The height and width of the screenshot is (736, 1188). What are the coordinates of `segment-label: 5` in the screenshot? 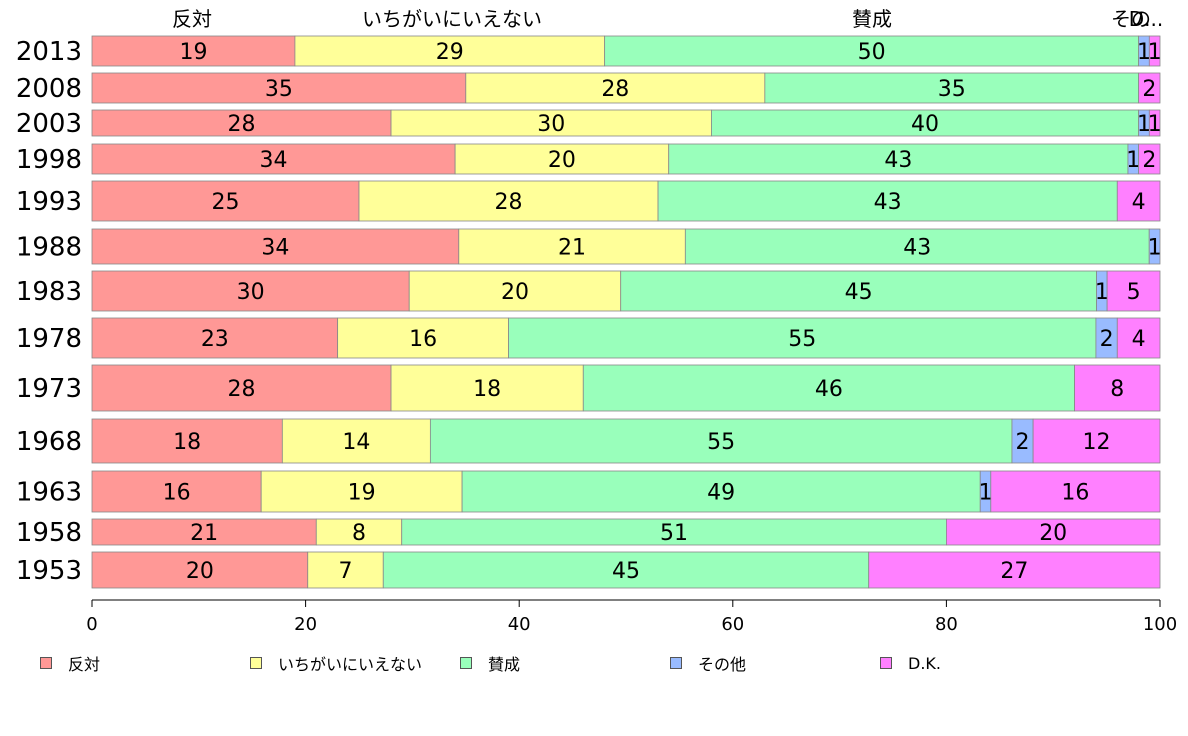 It's located at (1134, 292).